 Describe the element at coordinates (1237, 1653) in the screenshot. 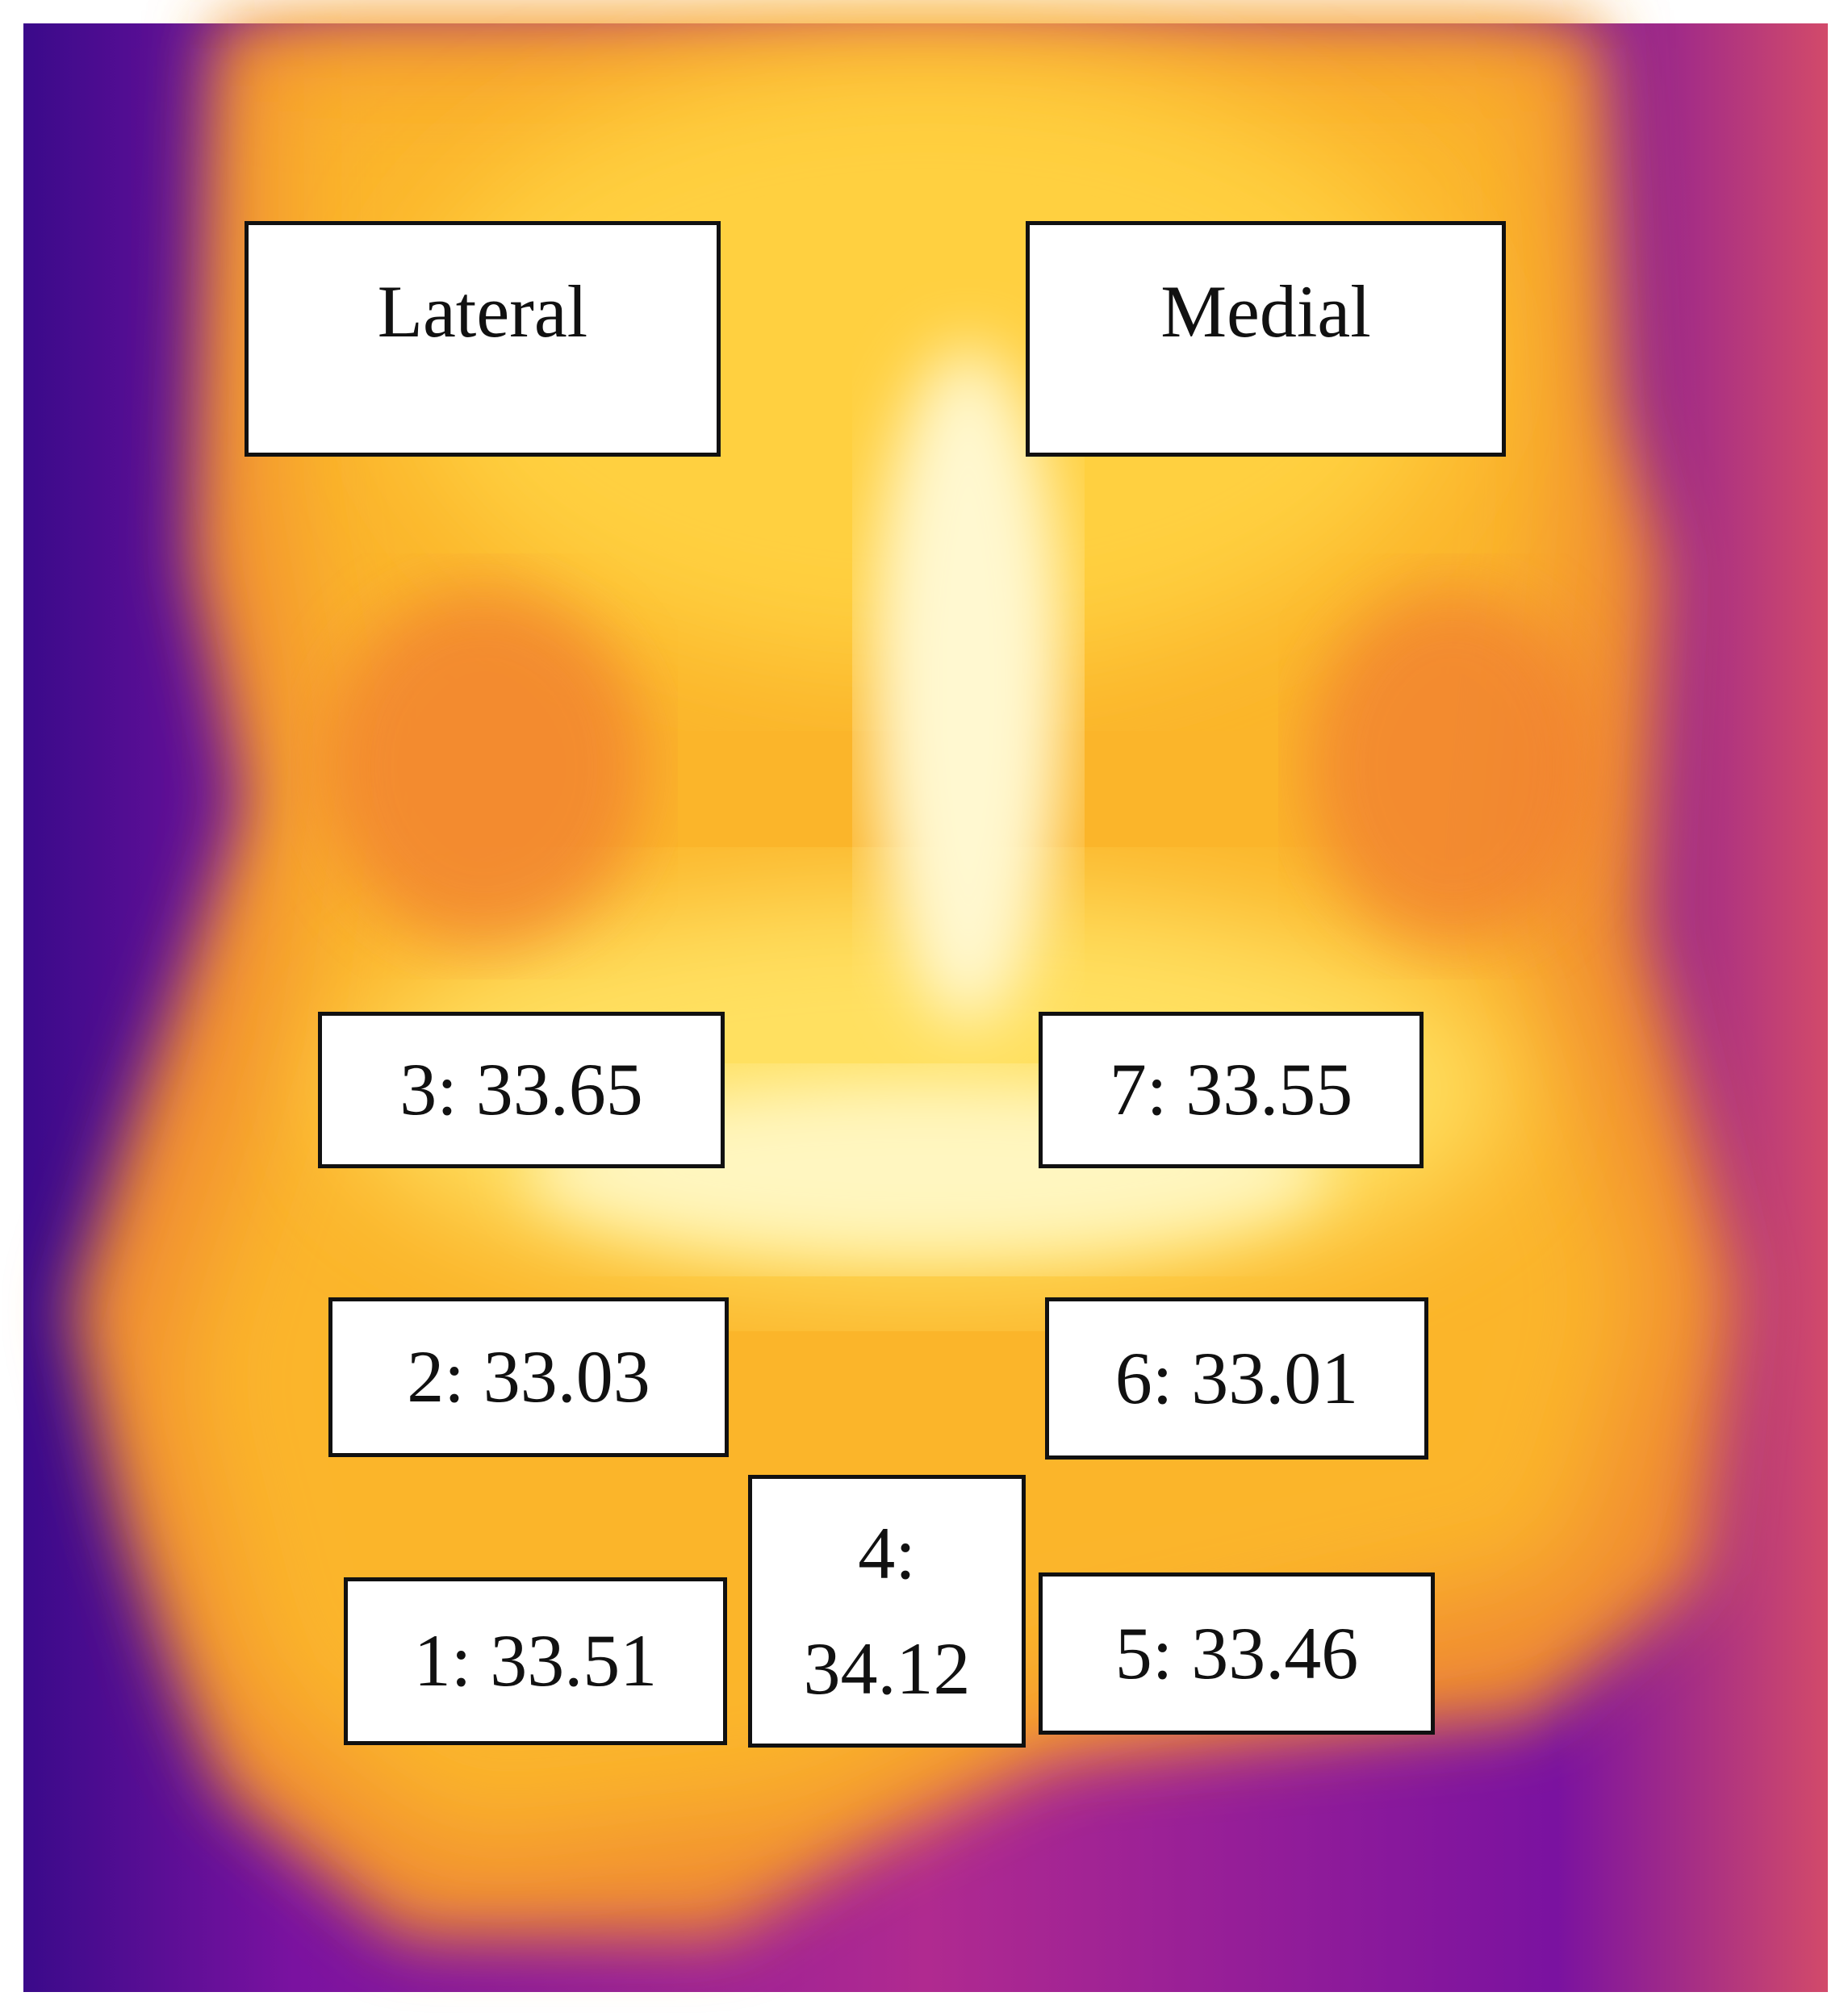

I see `region-box: 5: 33.46` at that location.